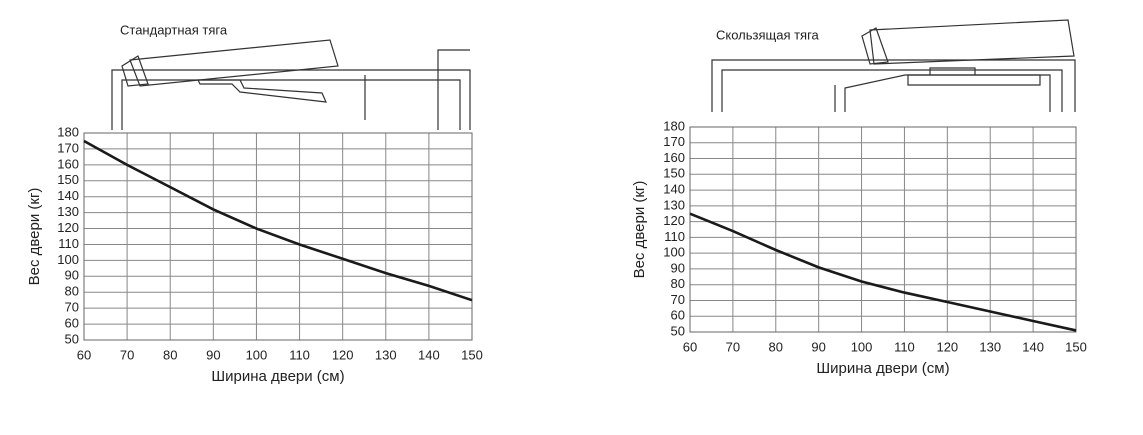 The image size is (1143, 435). What do you see at coordinates (768, 34) in the screenshot?
I see `chart-title: Скользящая тяга` at bounding box center [768, 34].